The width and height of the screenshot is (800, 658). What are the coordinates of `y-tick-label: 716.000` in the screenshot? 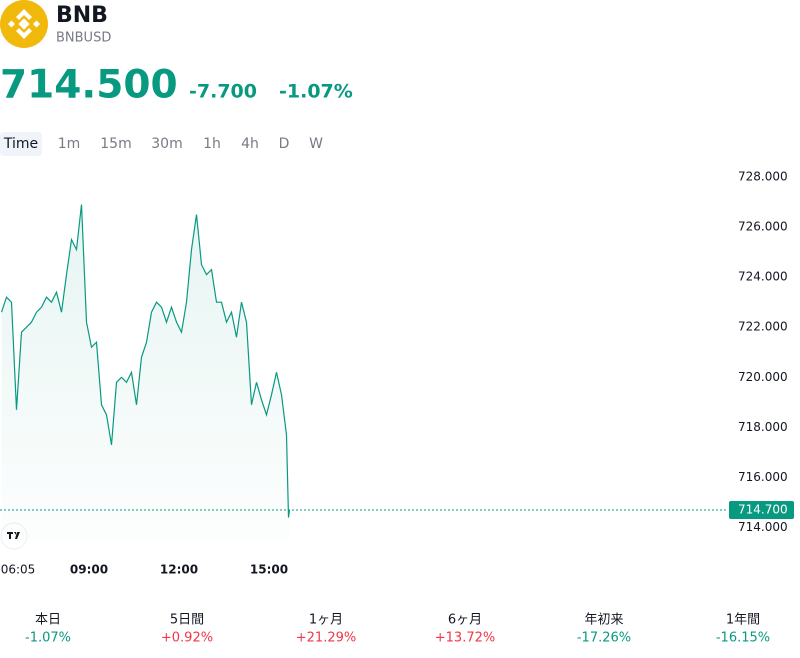 It's located at (763, 477).